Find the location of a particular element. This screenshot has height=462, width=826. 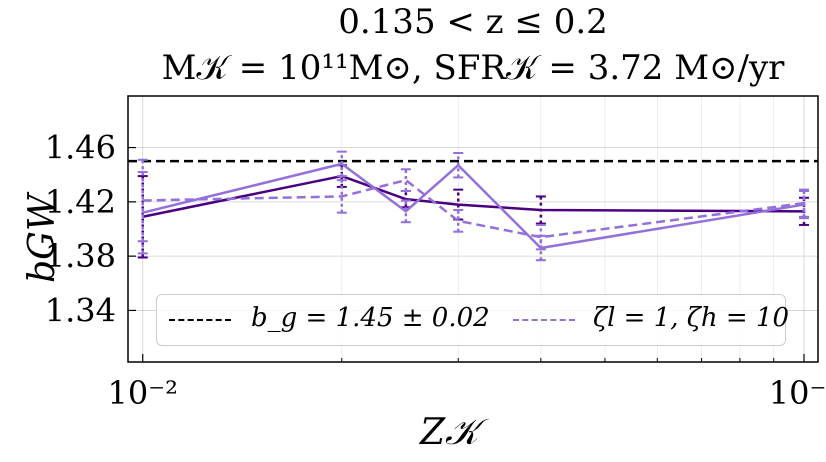

legend-label-reference: b_g = 1.45 ± 0.02 is located at coordinates (370, 318).